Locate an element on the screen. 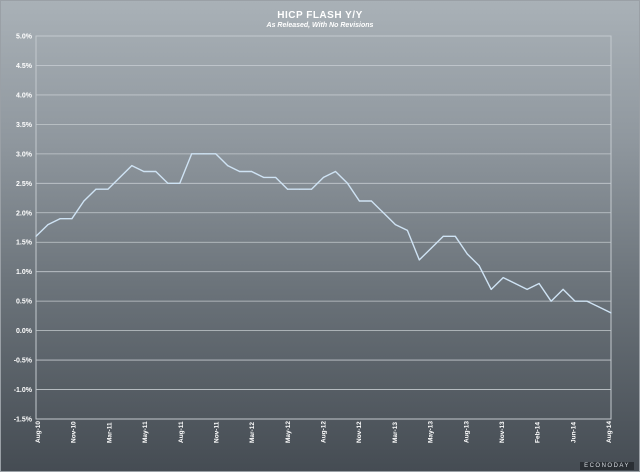 This screenshot has height=472, width=640. x-tick-label: Aug-13 is located at coordinates (466, 432).